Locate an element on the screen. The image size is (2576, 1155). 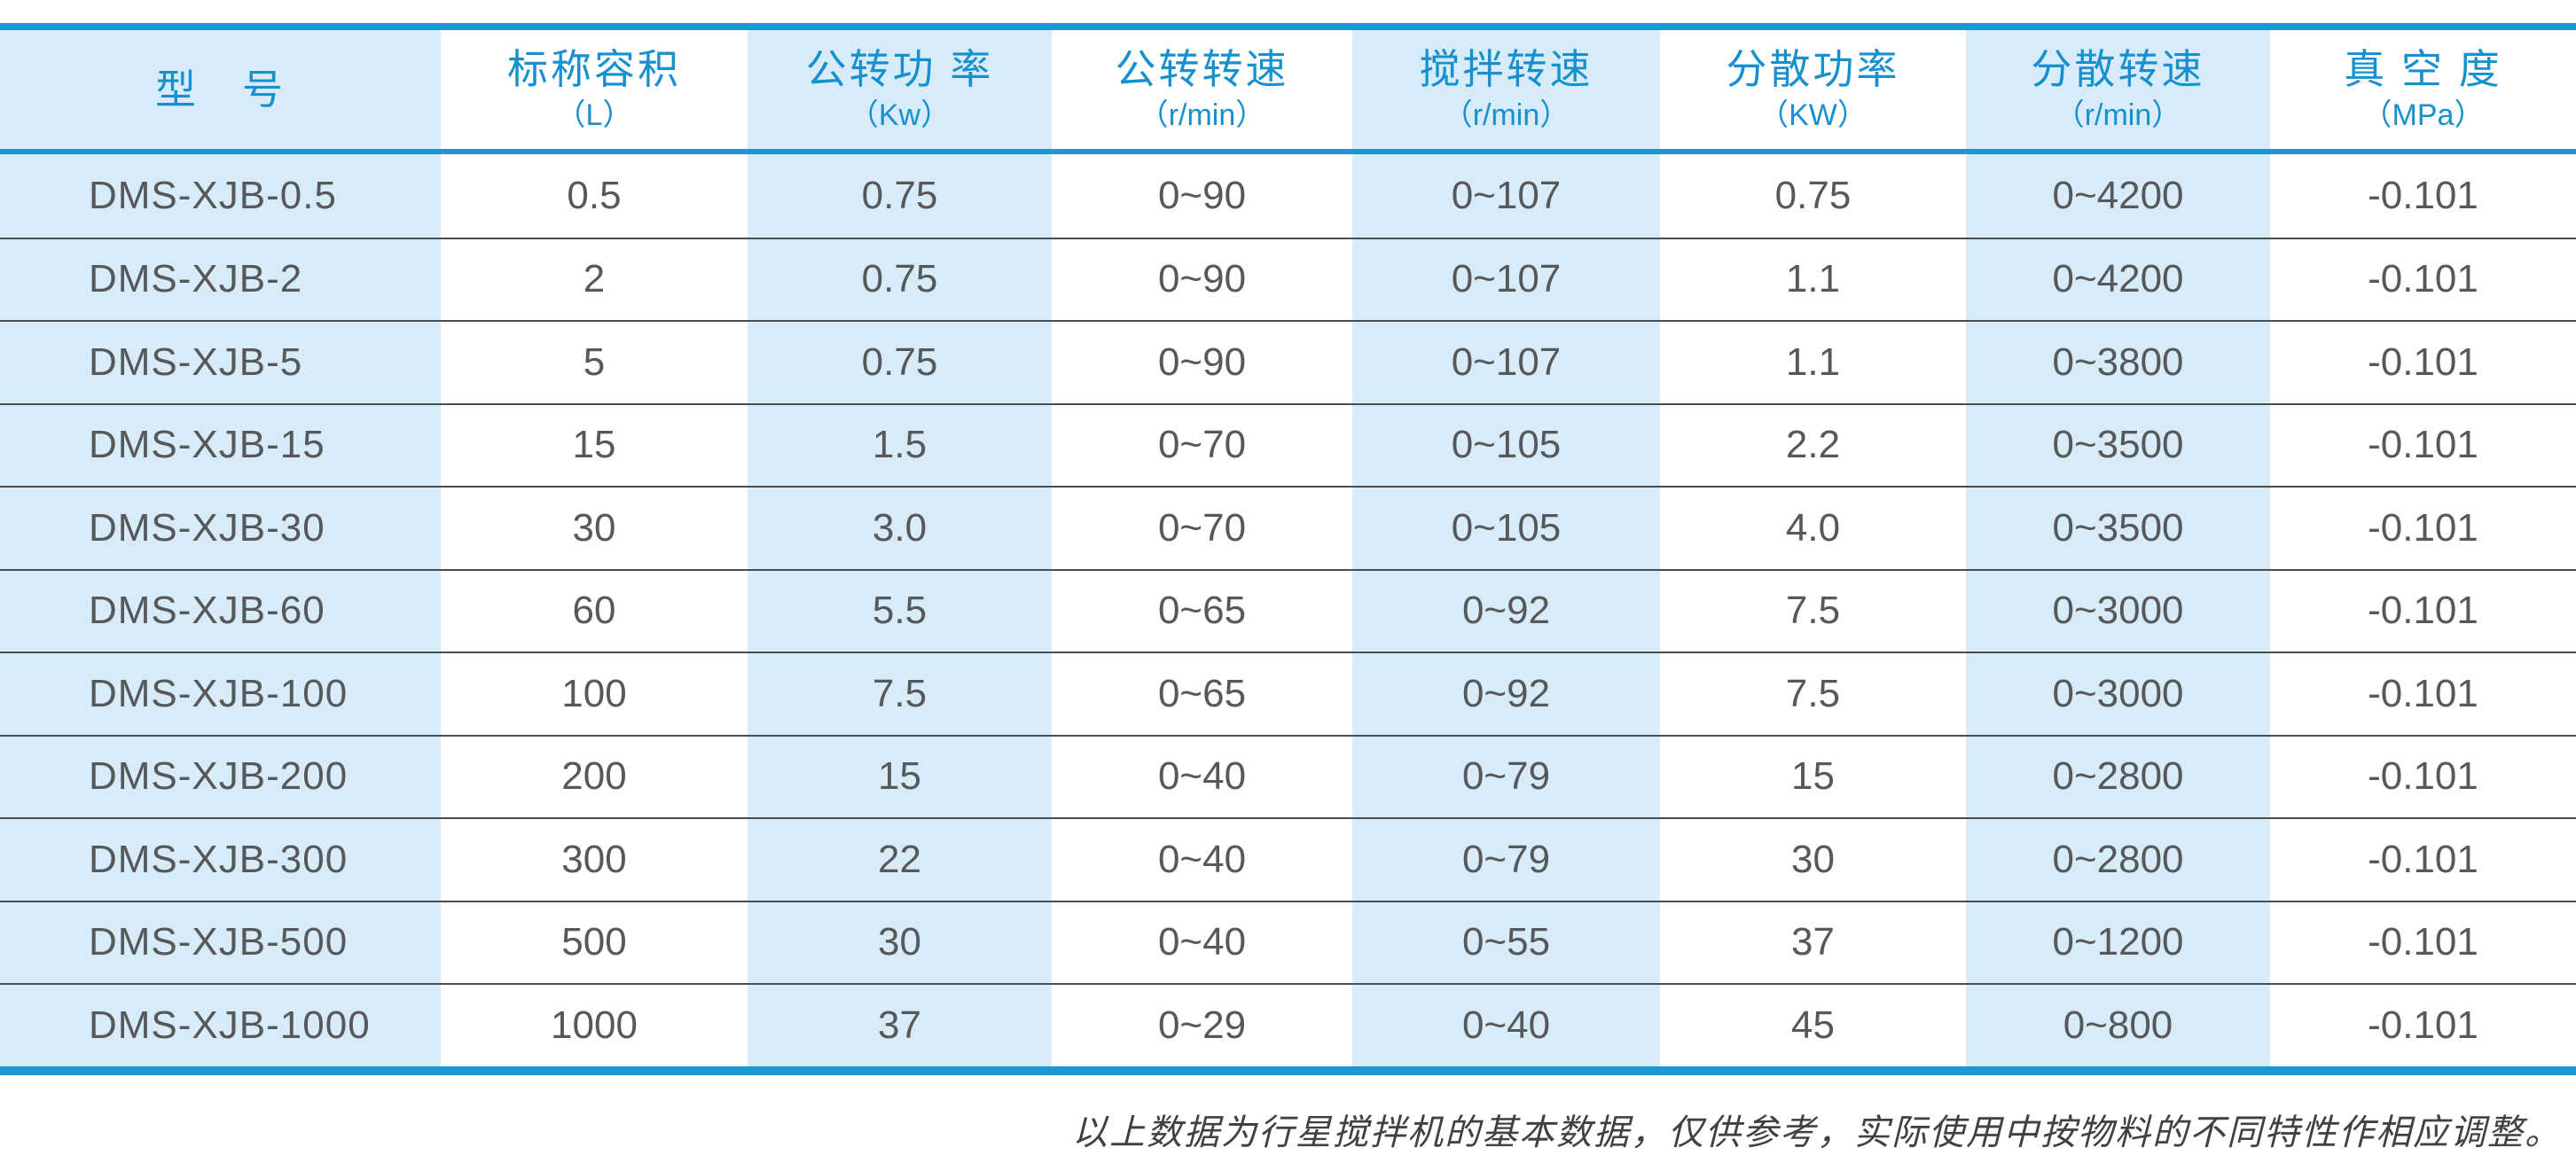
value-cell: 2.2 is located at coordinates (1813, 445).